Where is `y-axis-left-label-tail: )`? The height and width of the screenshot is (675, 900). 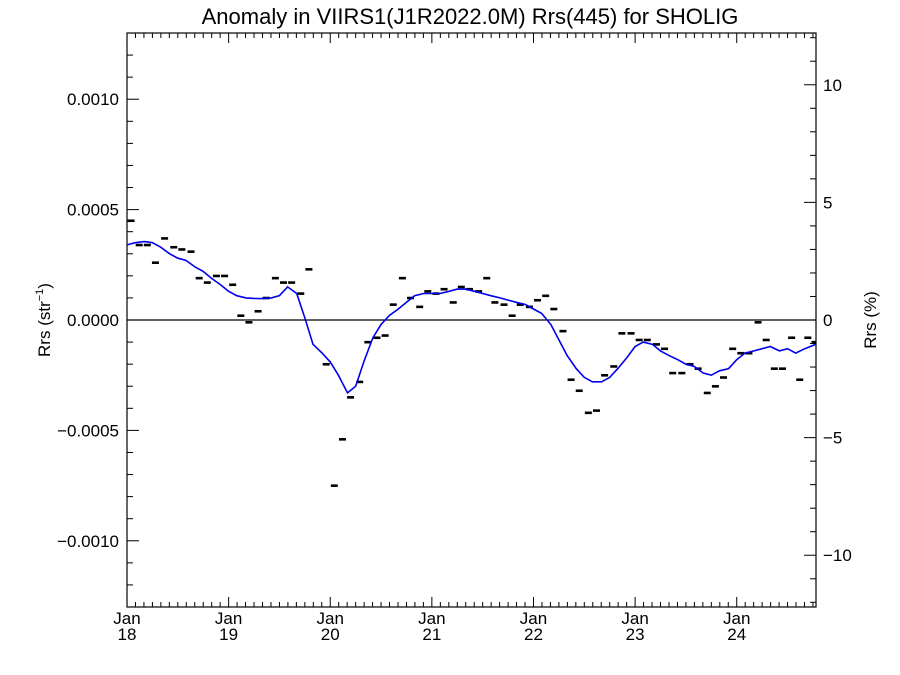 y-axis-left-label-tail: ) is located at coordinates (44, 286).